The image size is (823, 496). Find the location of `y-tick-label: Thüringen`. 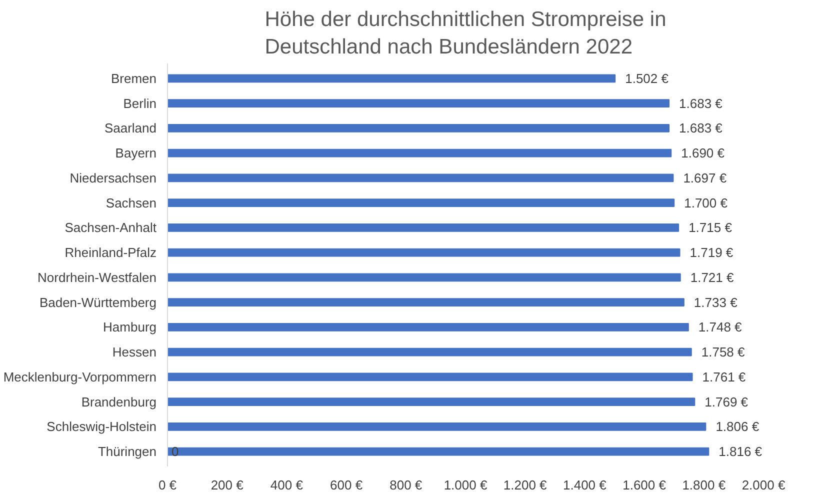

y-tick-label: Thüringen is located at coordinates (127, 452).